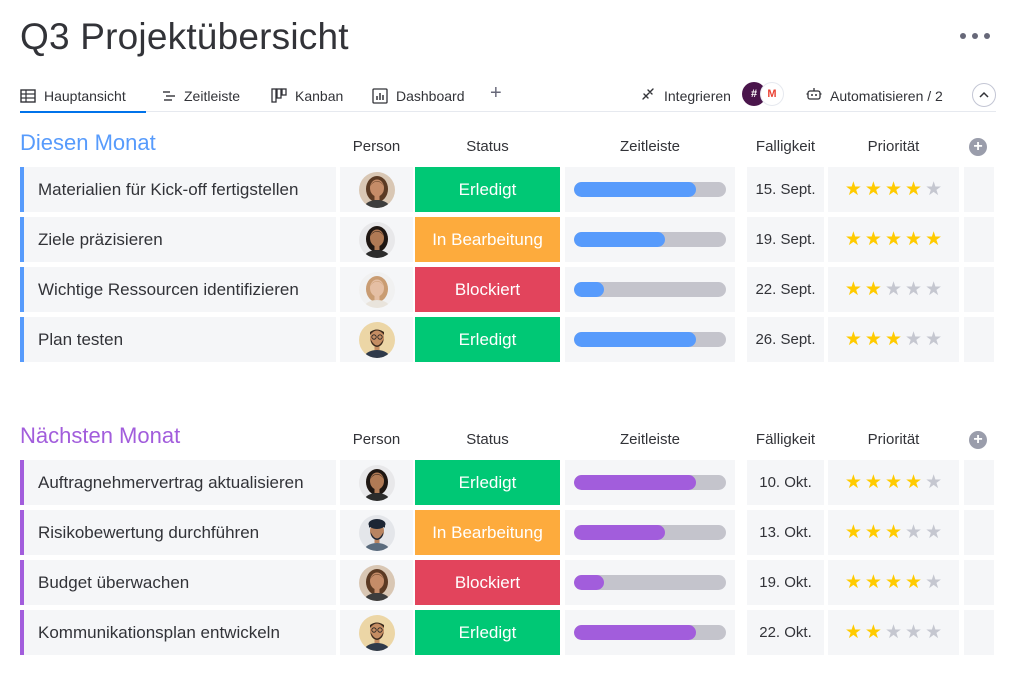  I want to click on column-header-due: Falligkeit, so click(785, 146).